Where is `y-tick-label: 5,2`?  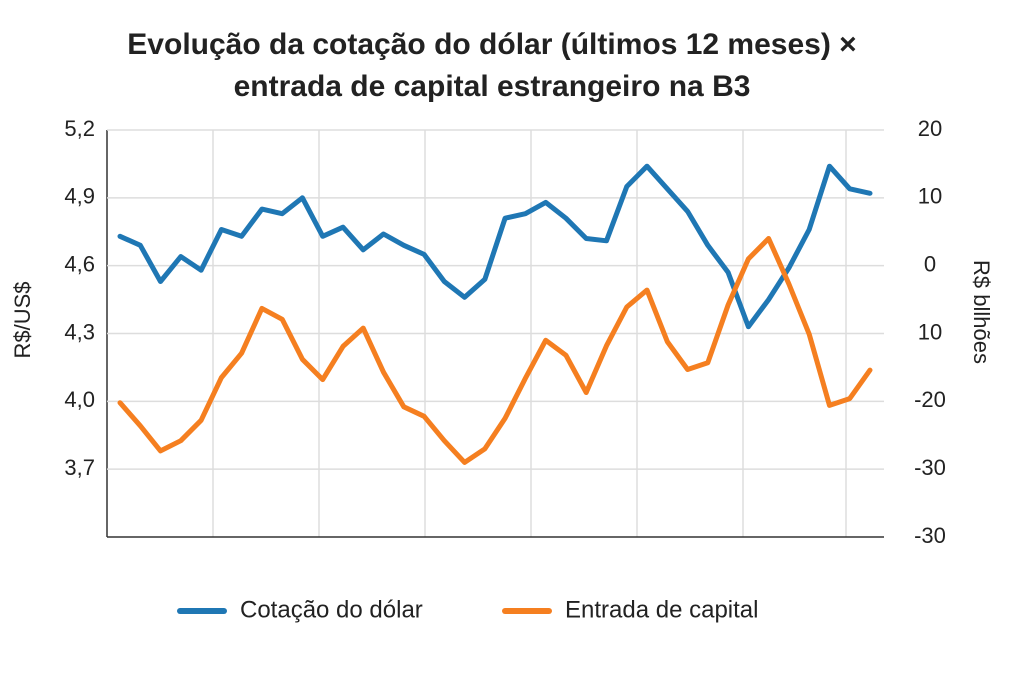 y-tick-label: 5,2 is located at coordinates (79, 128).